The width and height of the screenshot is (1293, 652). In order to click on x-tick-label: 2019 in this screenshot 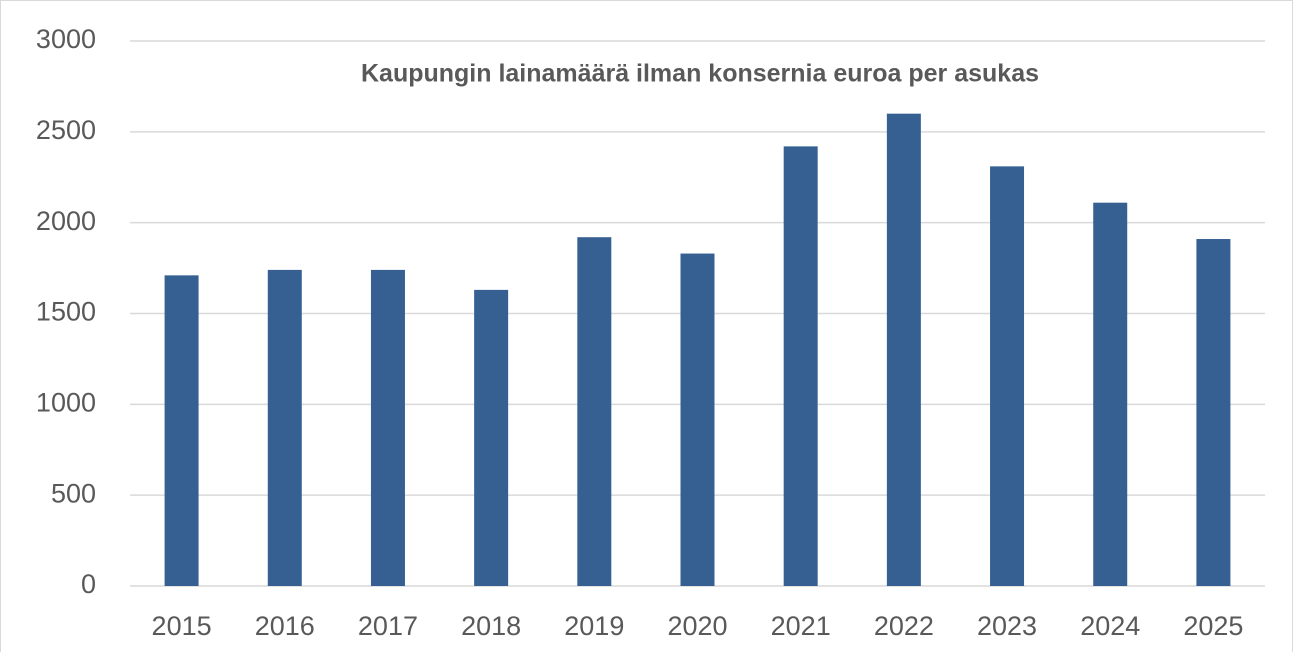, I will do `click(594, 626)`.